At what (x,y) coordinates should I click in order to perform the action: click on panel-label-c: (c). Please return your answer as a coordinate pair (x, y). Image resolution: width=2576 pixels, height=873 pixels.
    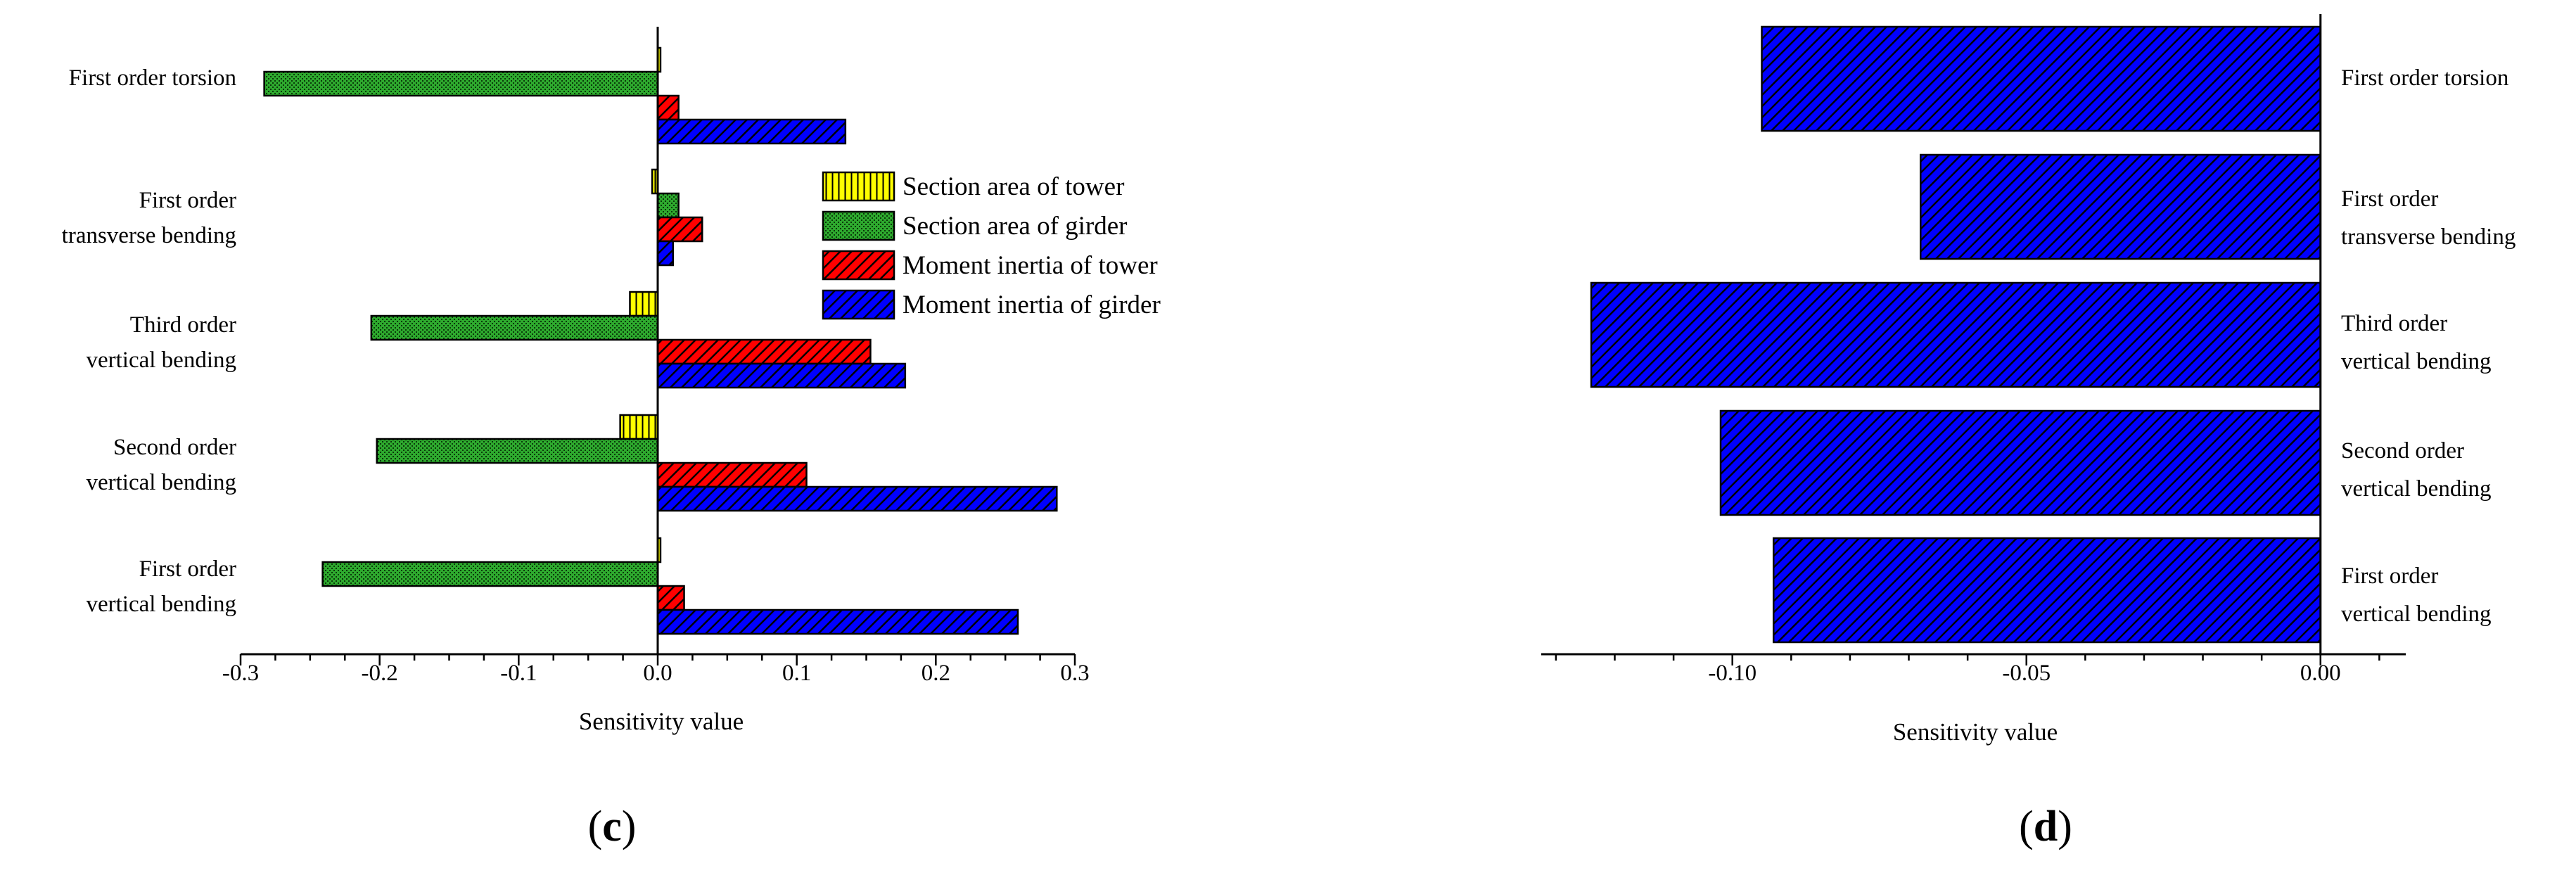
    Looking at the image, I should click on (612, 826).